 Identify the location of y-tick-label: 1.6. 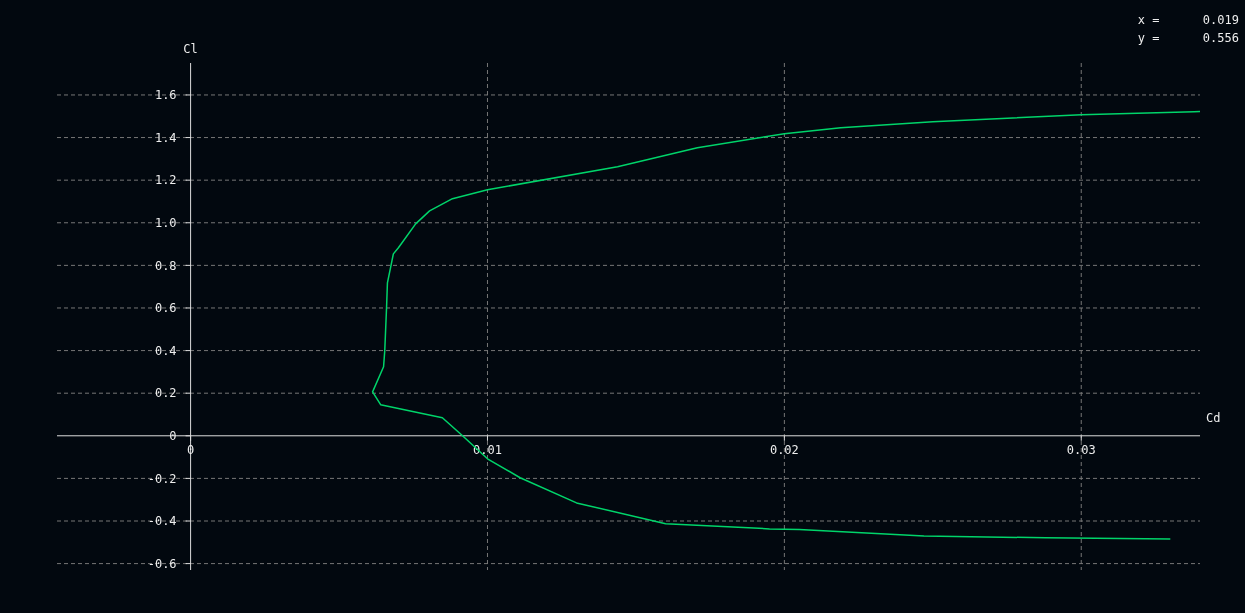
(165, 95).